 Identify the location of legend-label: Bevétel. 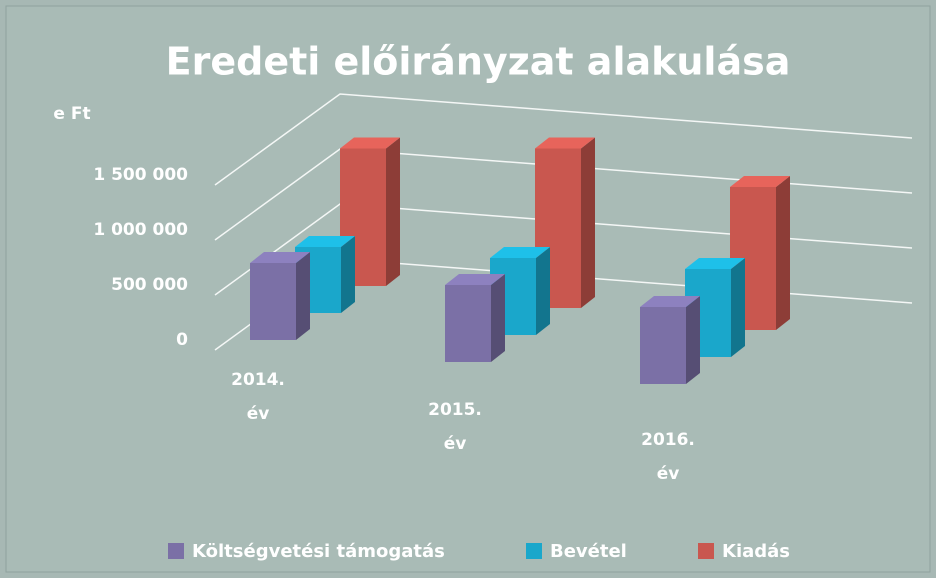
(588, 551).